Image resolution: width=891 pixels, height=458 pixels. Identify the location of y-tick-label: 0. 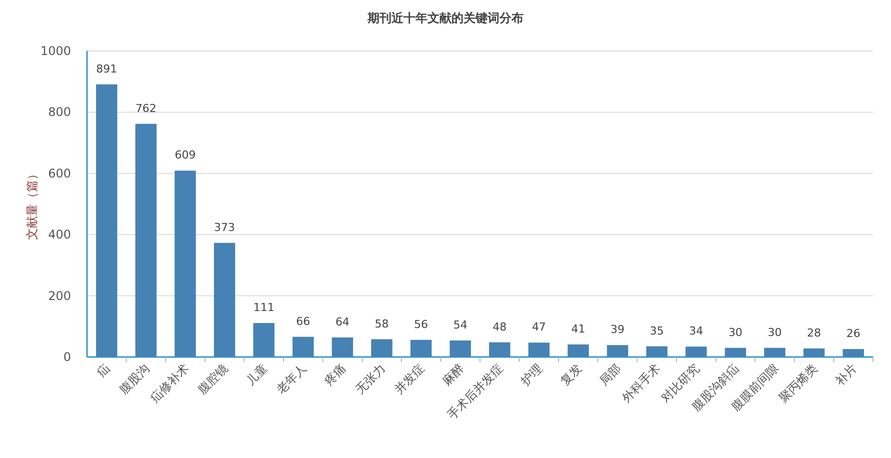
(67, 357).